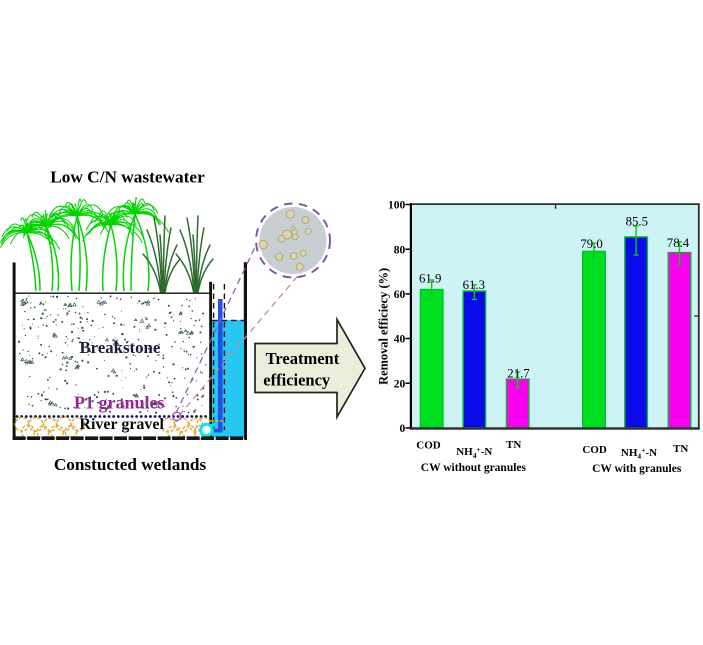 The height and width of the screenshot is (645, 703). I want to click on svg-text: Treatment, so click(303, 358).